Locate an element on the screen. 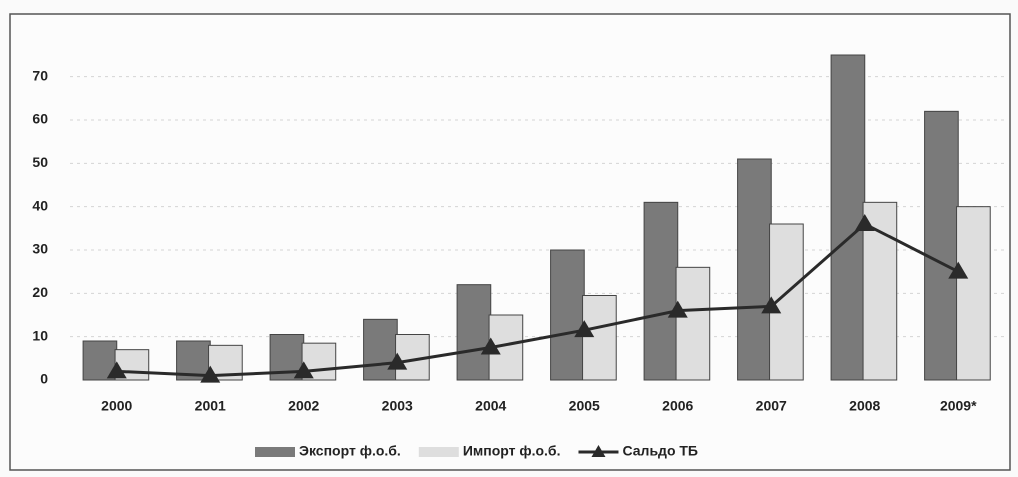 Image resolution: width=1018 pixels, height=477 pixels. x-tick-label: 2008 is located at coordinates (864, 406).